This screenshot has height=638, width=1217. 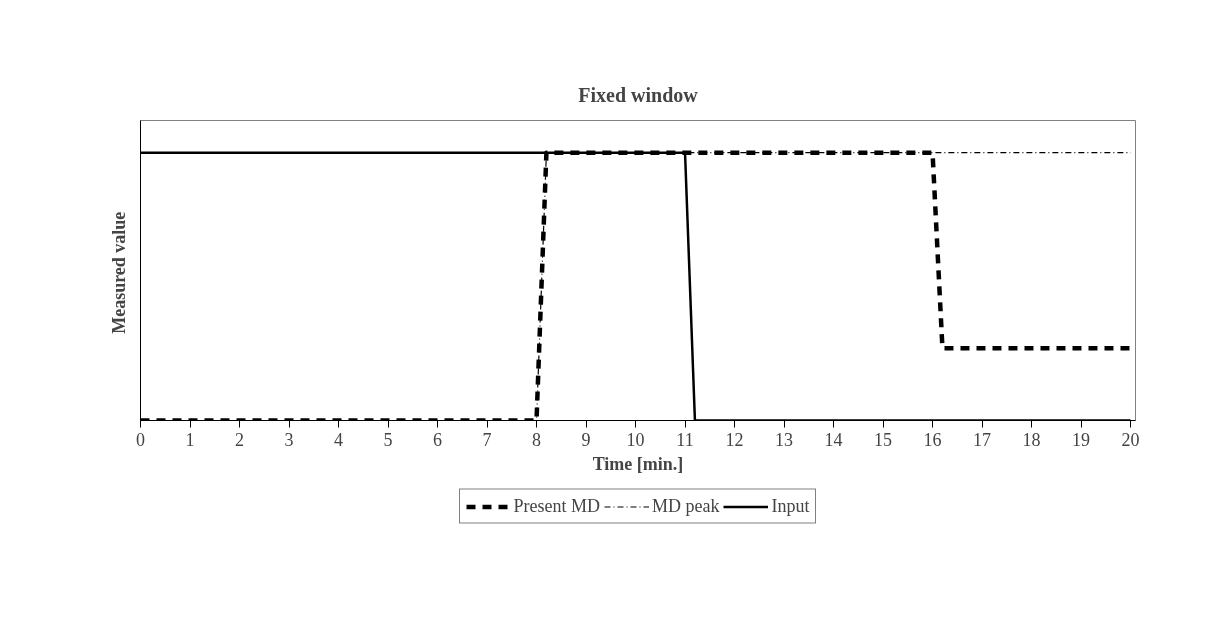 I want to click on x-tick-label: 7, so click(x=487, y=439).